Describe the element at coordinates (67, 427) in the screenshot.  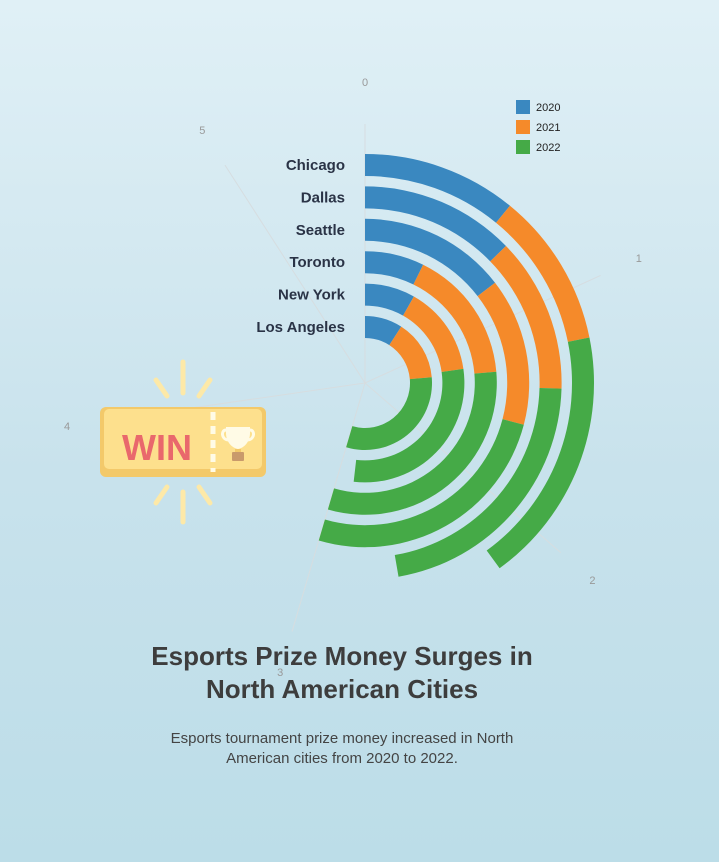
I see `angular-tick-label: 4` at that location.